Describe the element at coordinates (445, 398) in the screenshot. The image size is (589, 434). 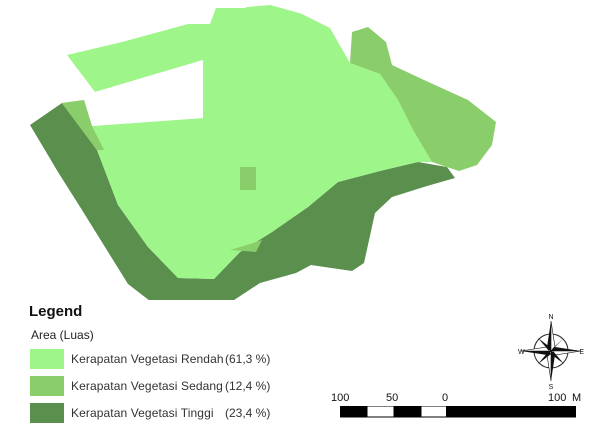
I see `scale-label-0: 0` at that location.